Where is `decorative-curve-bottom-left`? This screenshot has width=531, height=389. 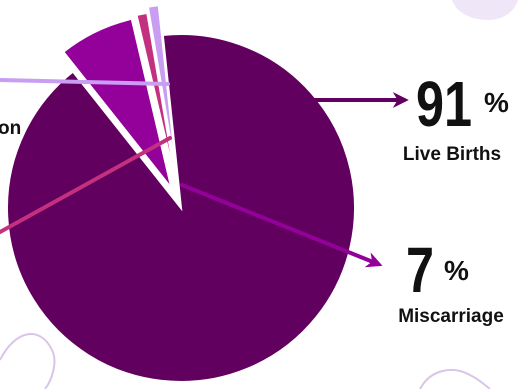 decorative-curve-bottom-left is located at coordinates (28, 361).